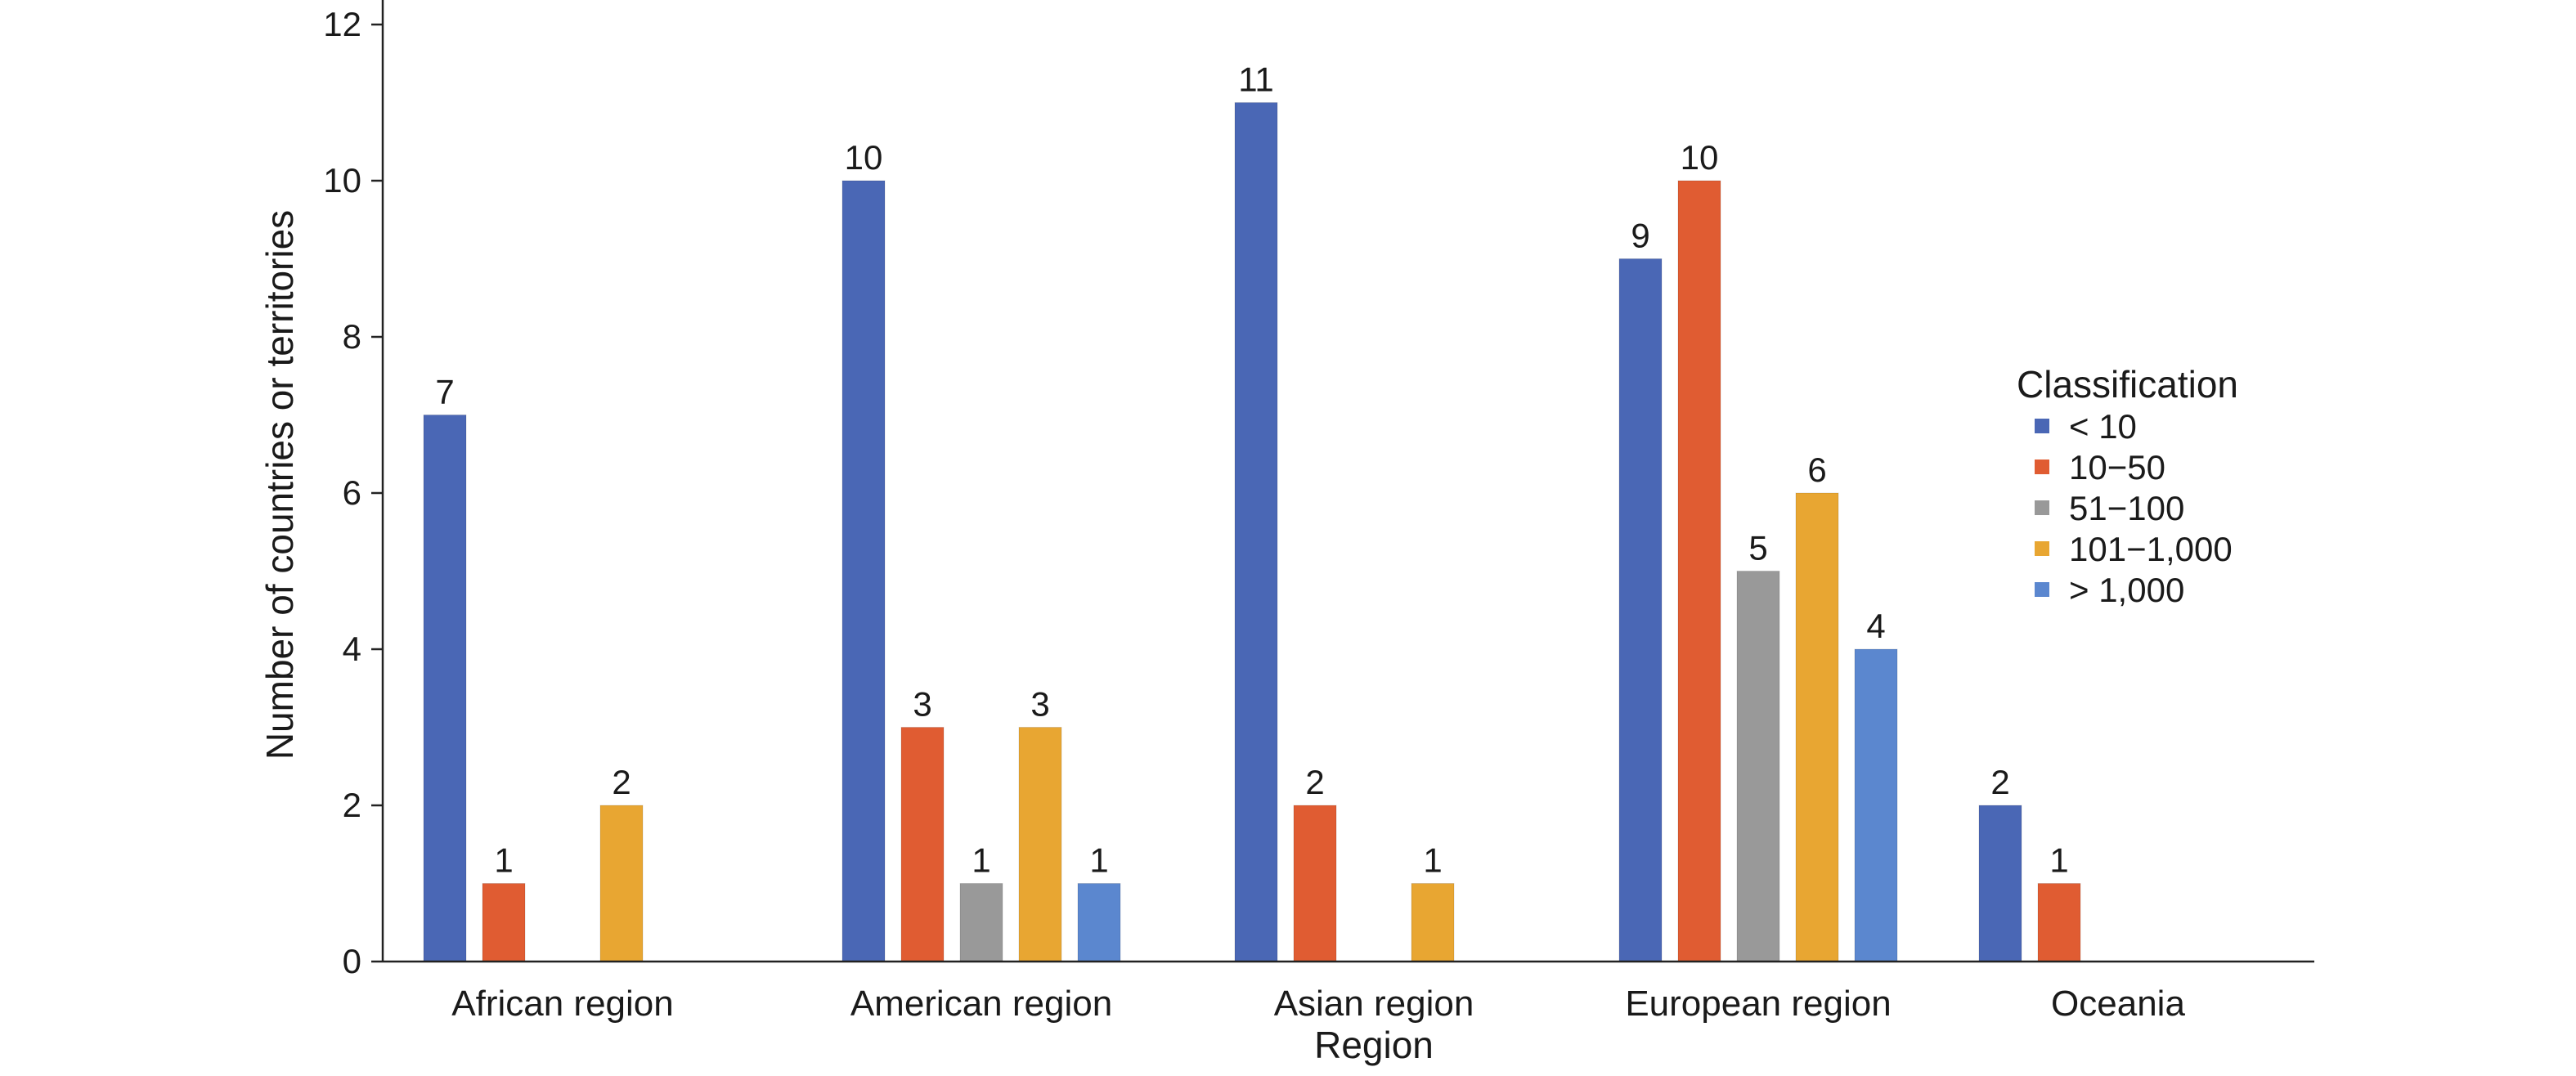  Describe the element at coordinates (352, 336) in the screenshot. I see `y-tick-label: 8` at that location.